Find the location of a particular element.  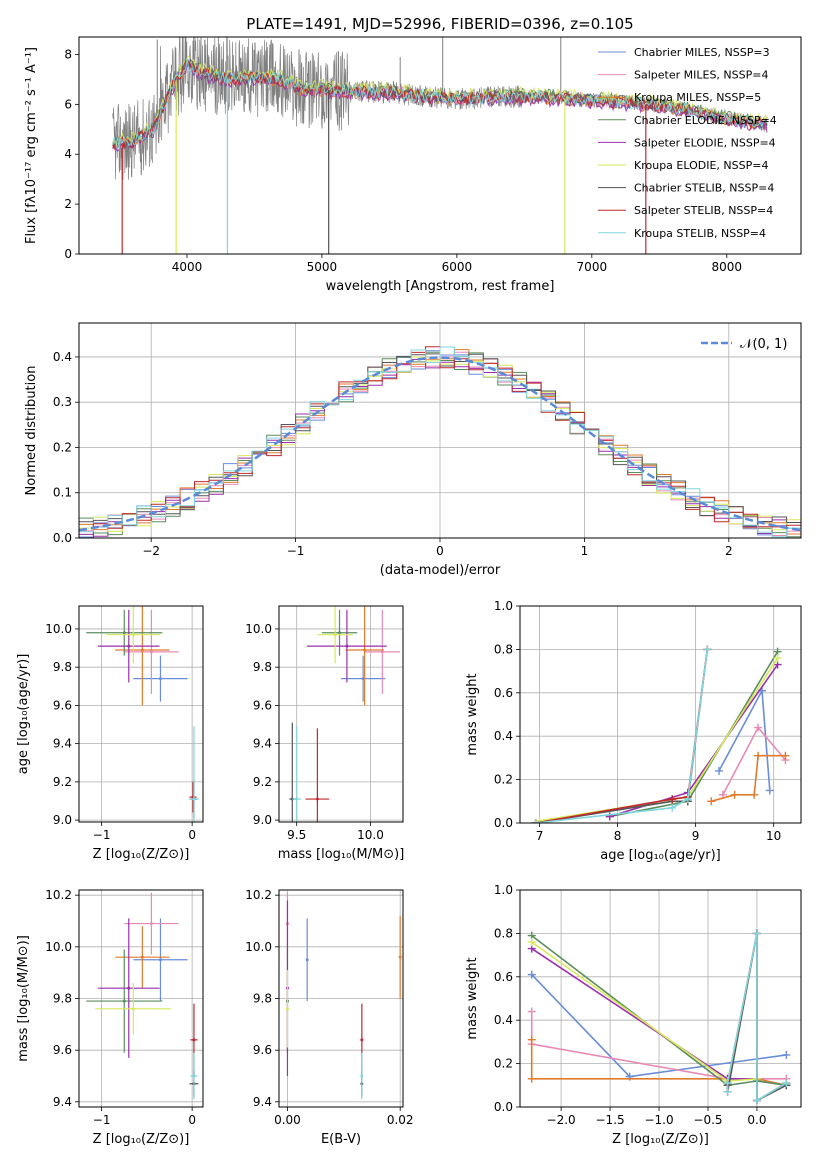

legend-entry: Chabrier STELIB, NSSP=4 is located at coordinates (704, 188).